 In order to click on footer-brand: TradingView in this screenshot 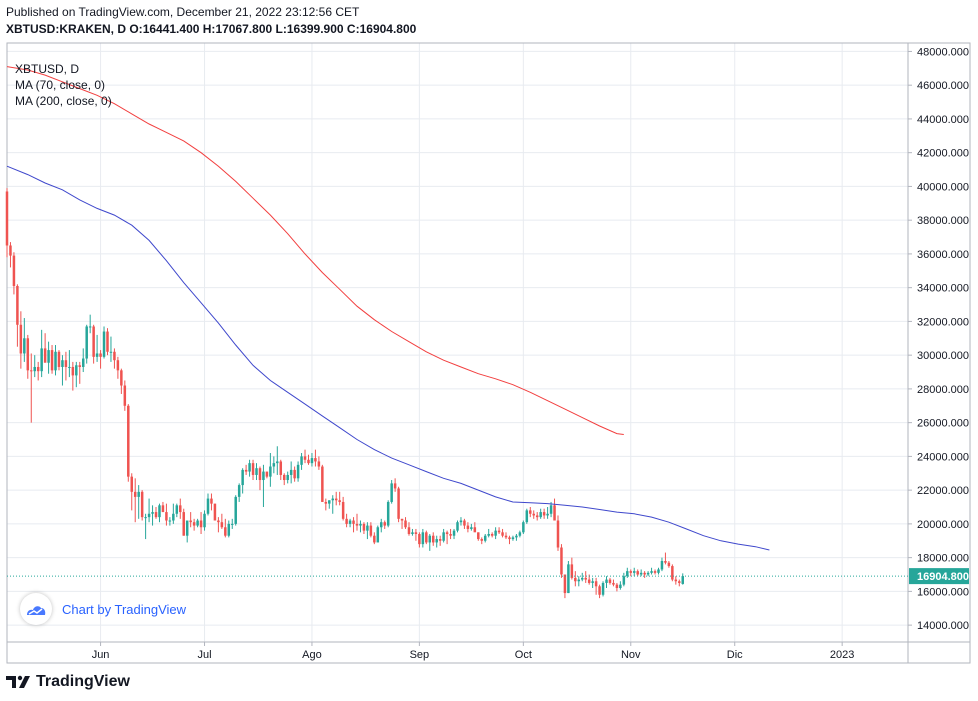, I will do `click(68, 682)`.